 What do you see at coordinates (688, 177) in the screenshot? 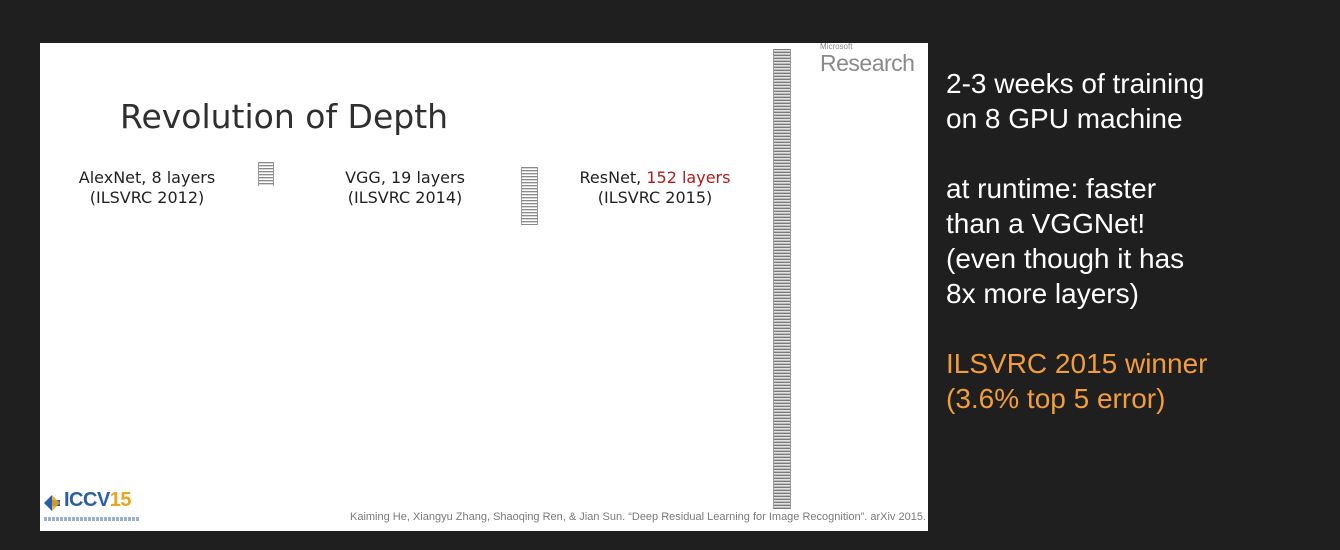
I see `resnet-layer-count: 152 layers` at bounding box center [688, 177].